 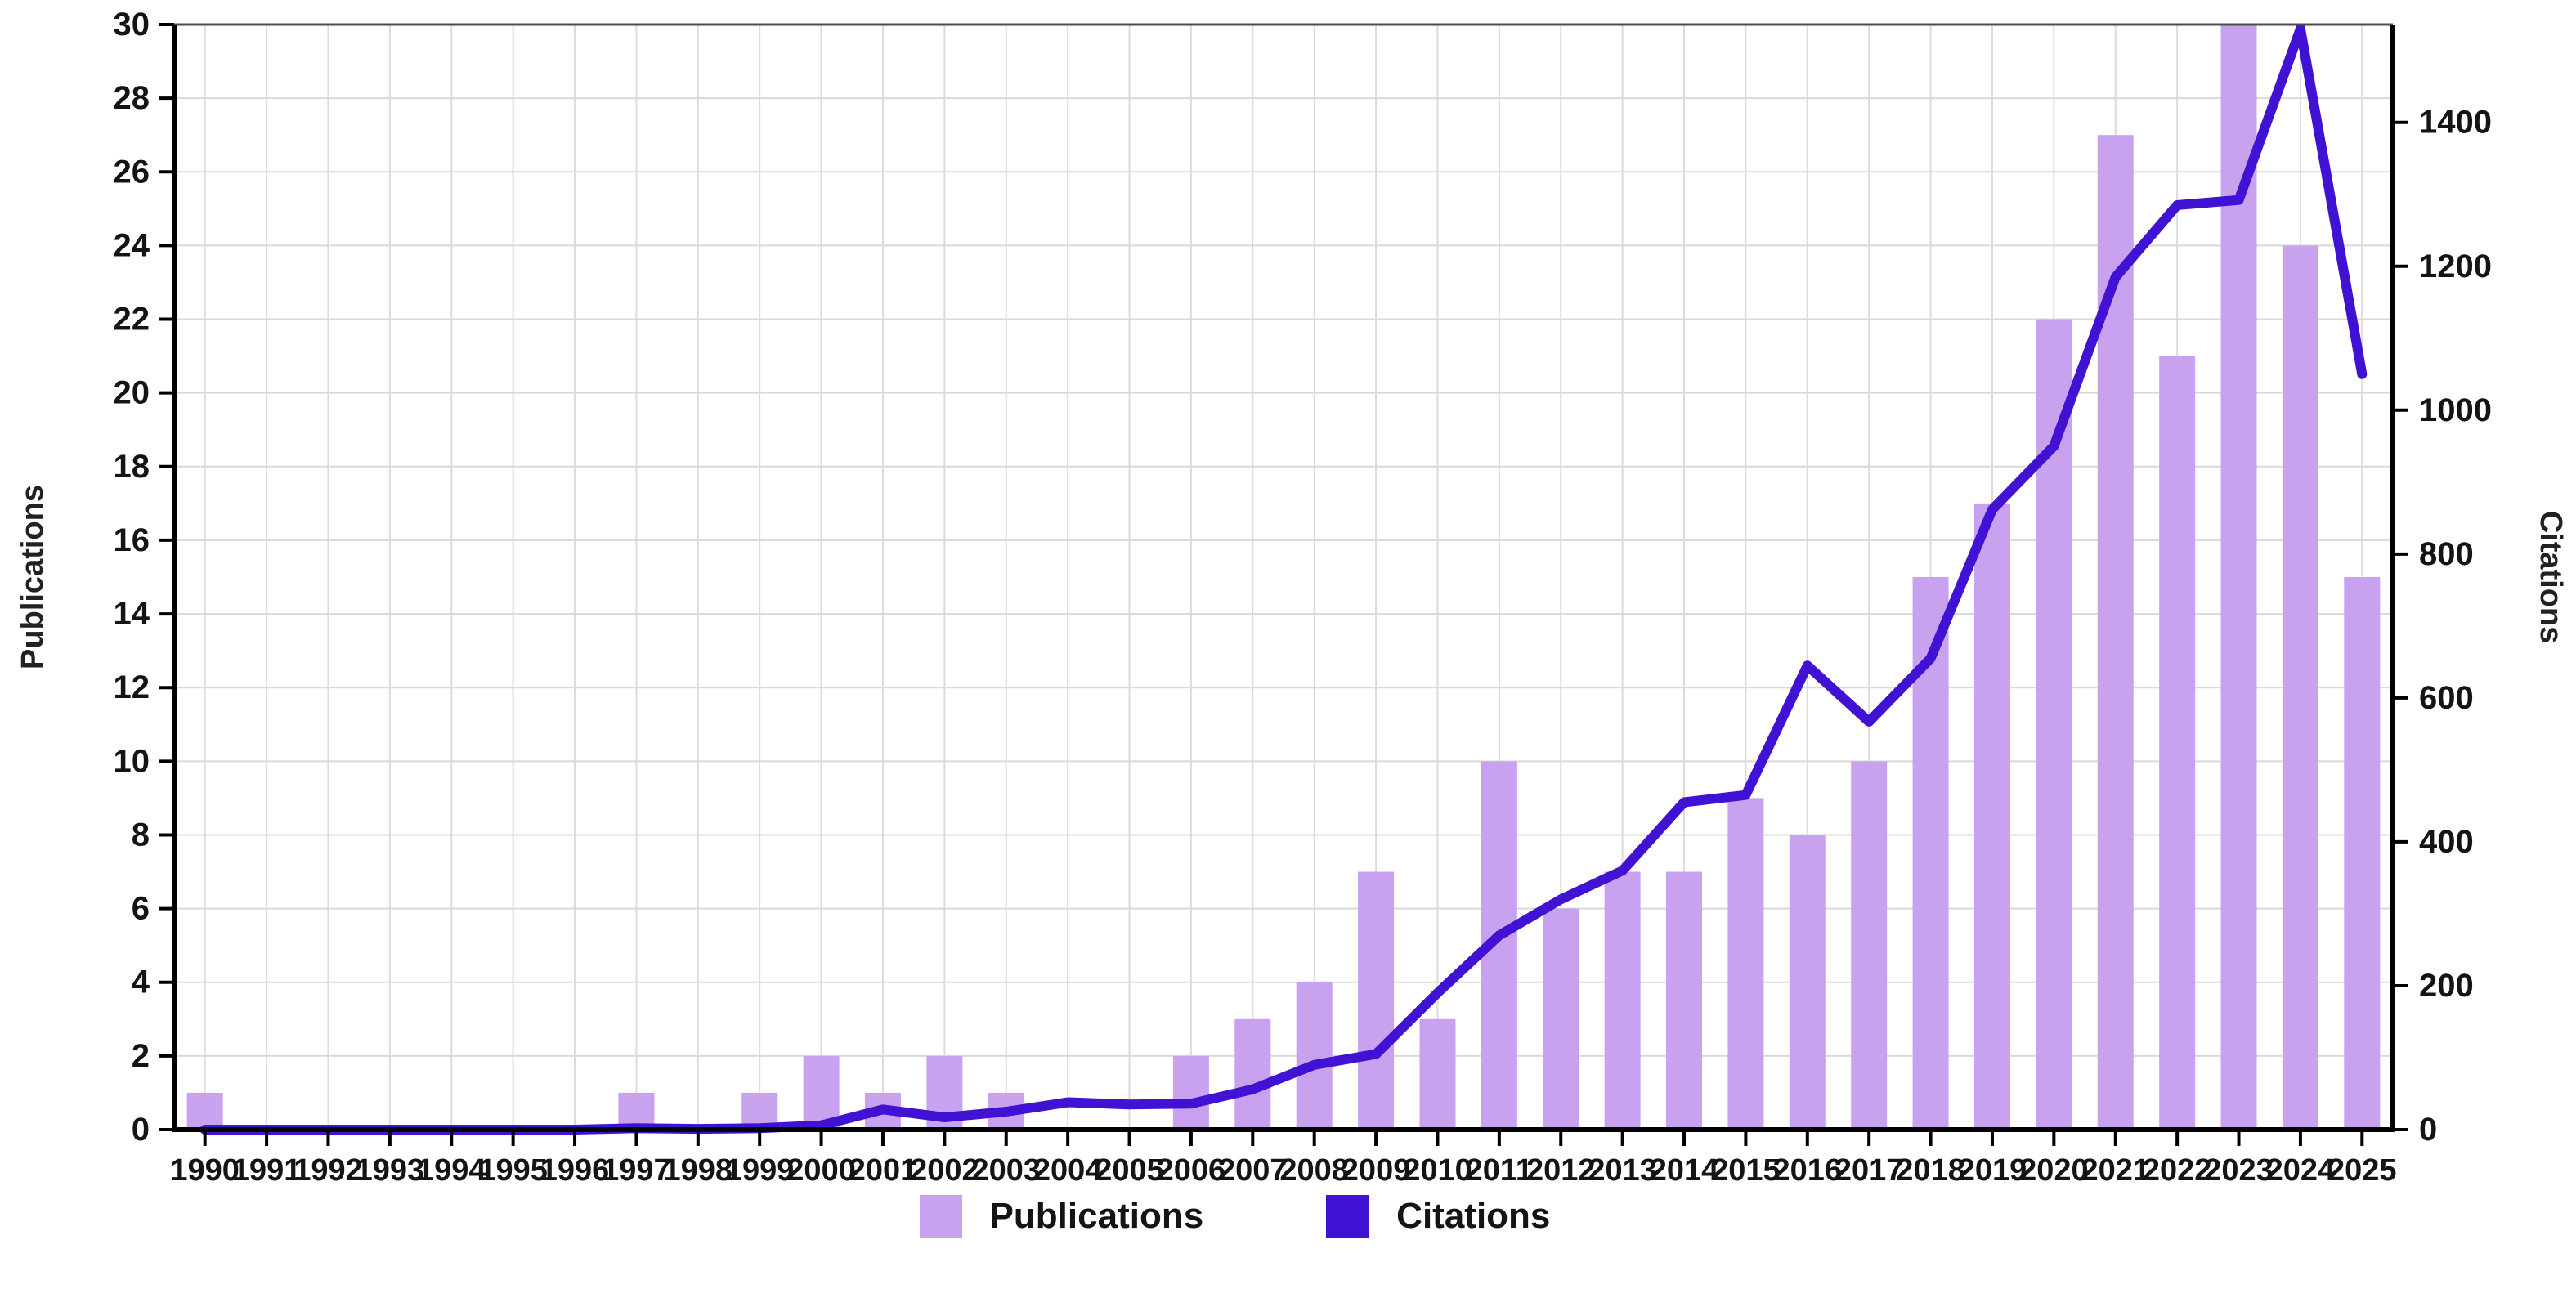 What do you see at coordinates (205, 1170) in the screenshot?
I see `x-tick-label-1990: 1990` at bounding box center [205, 1170].